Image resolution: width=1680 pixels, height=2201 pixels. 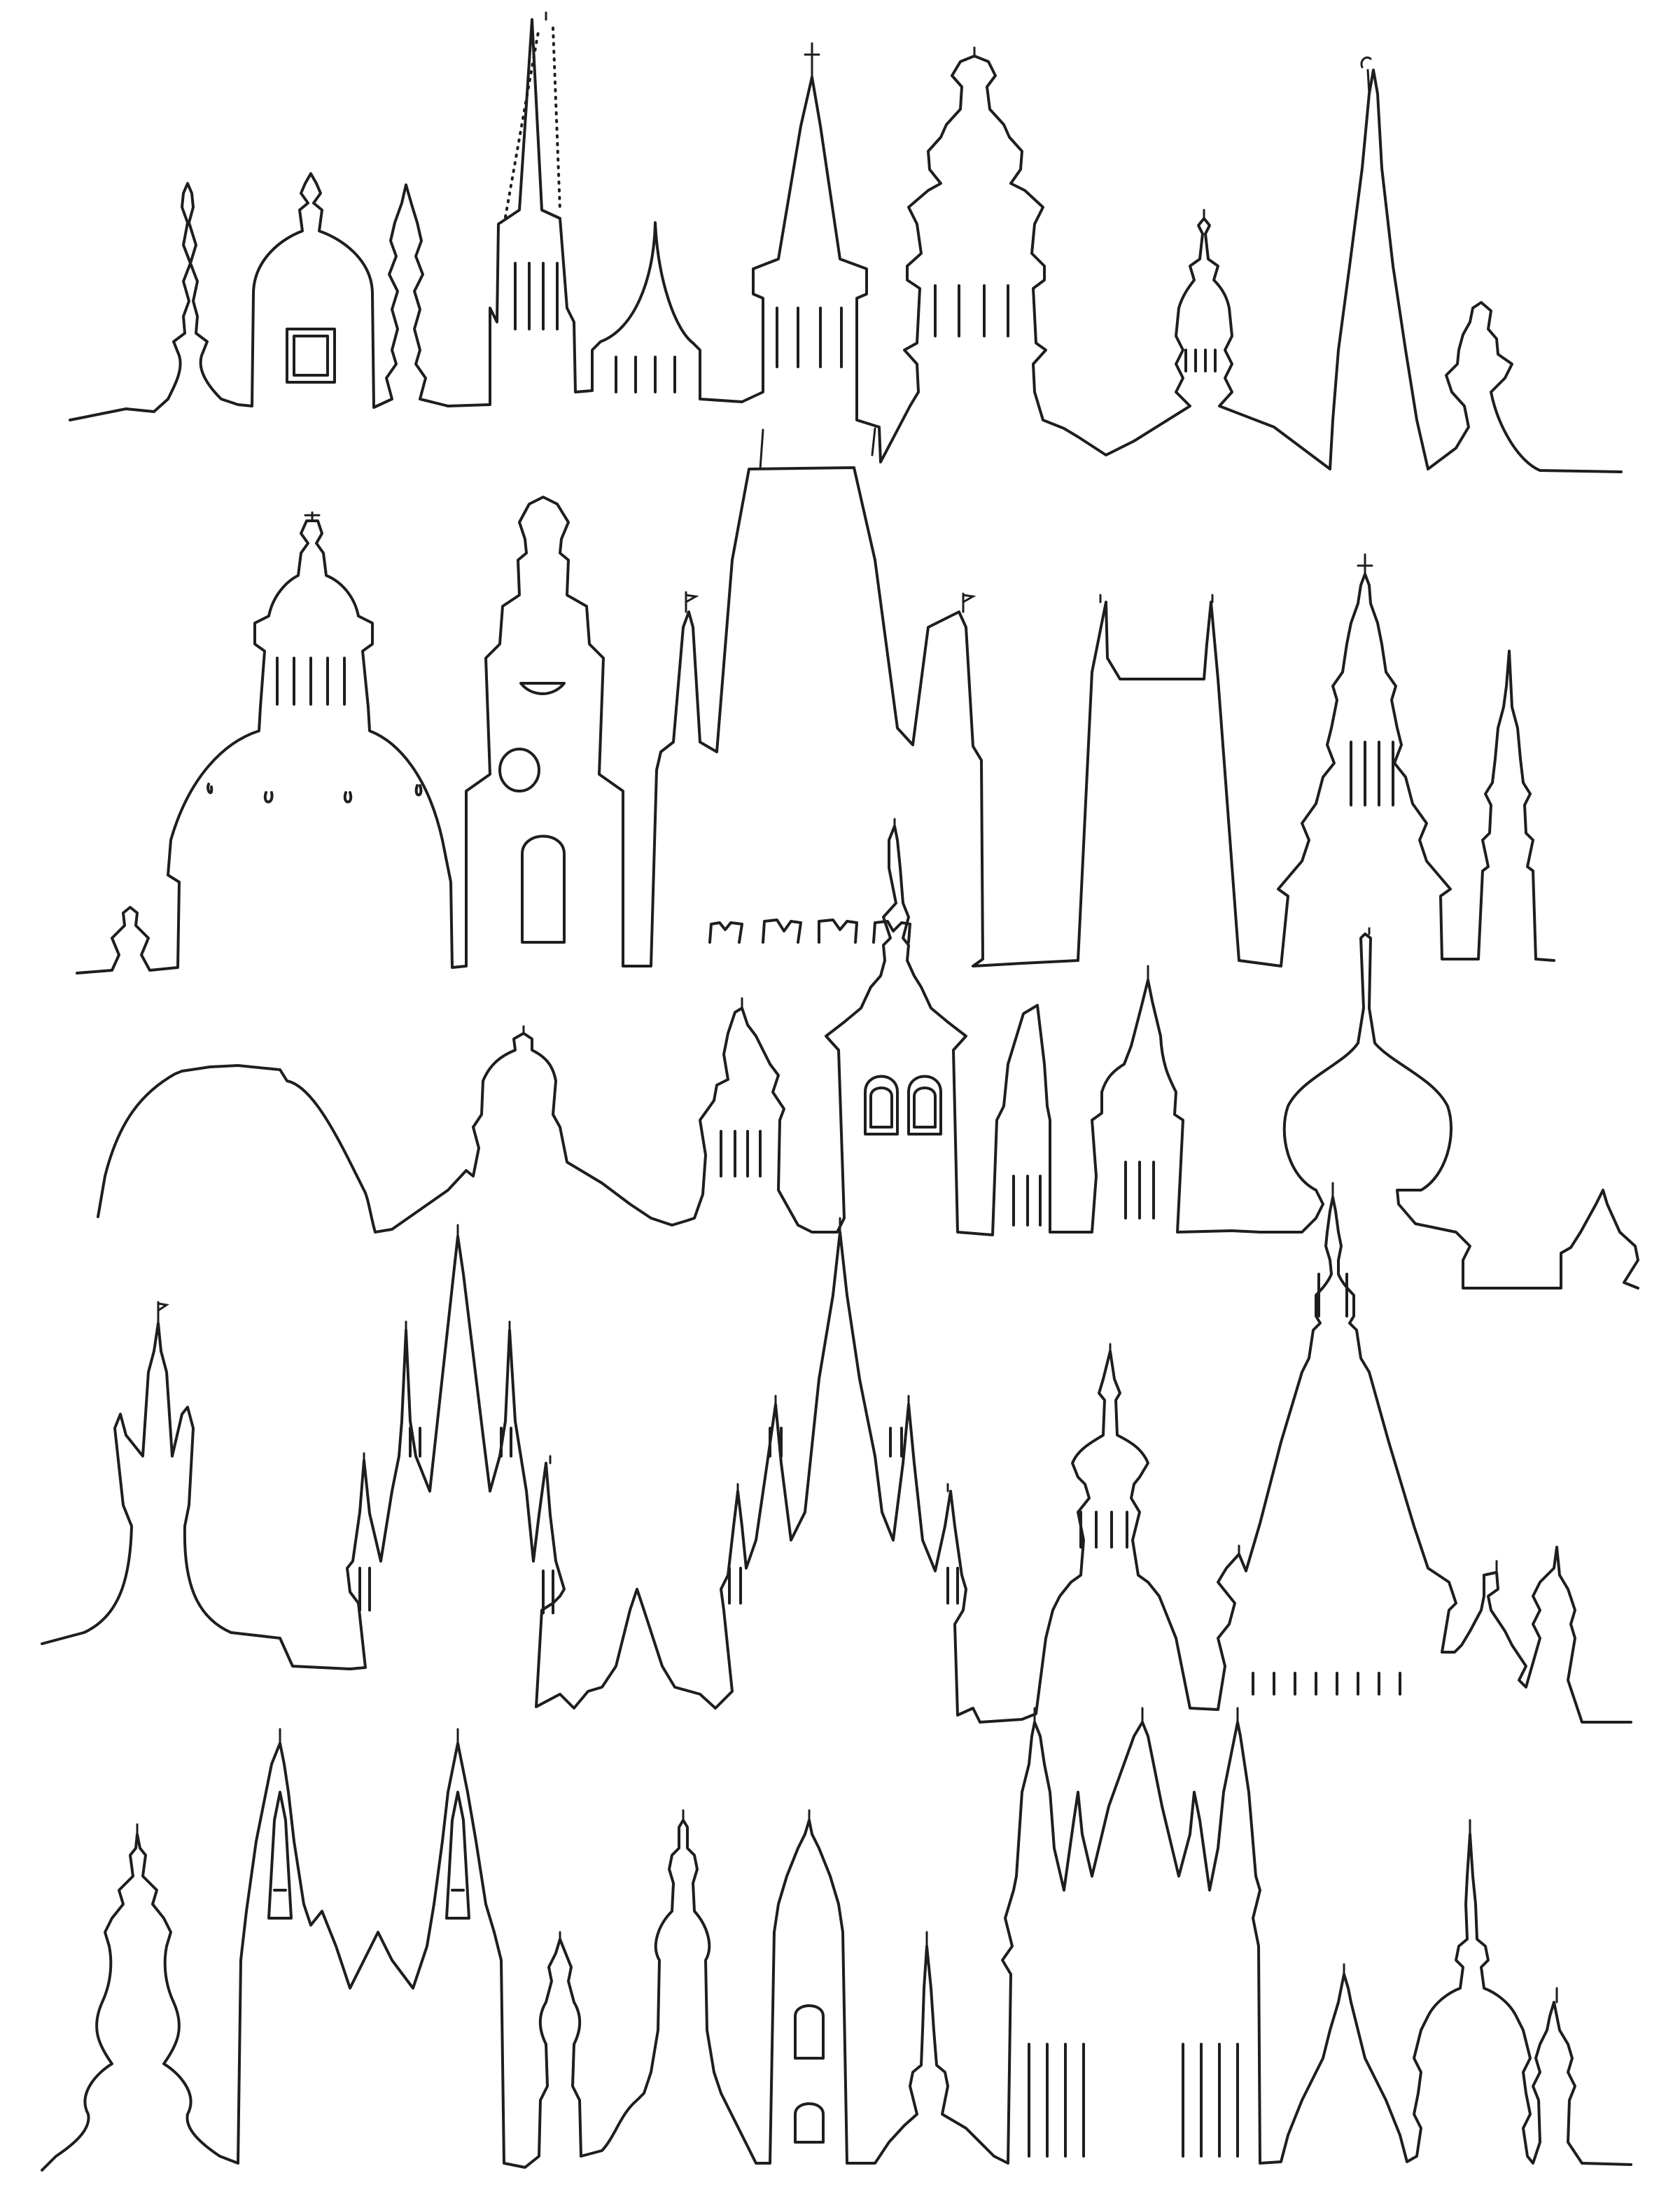 I want to click on row-1-finials, so click(x=958, y=116).